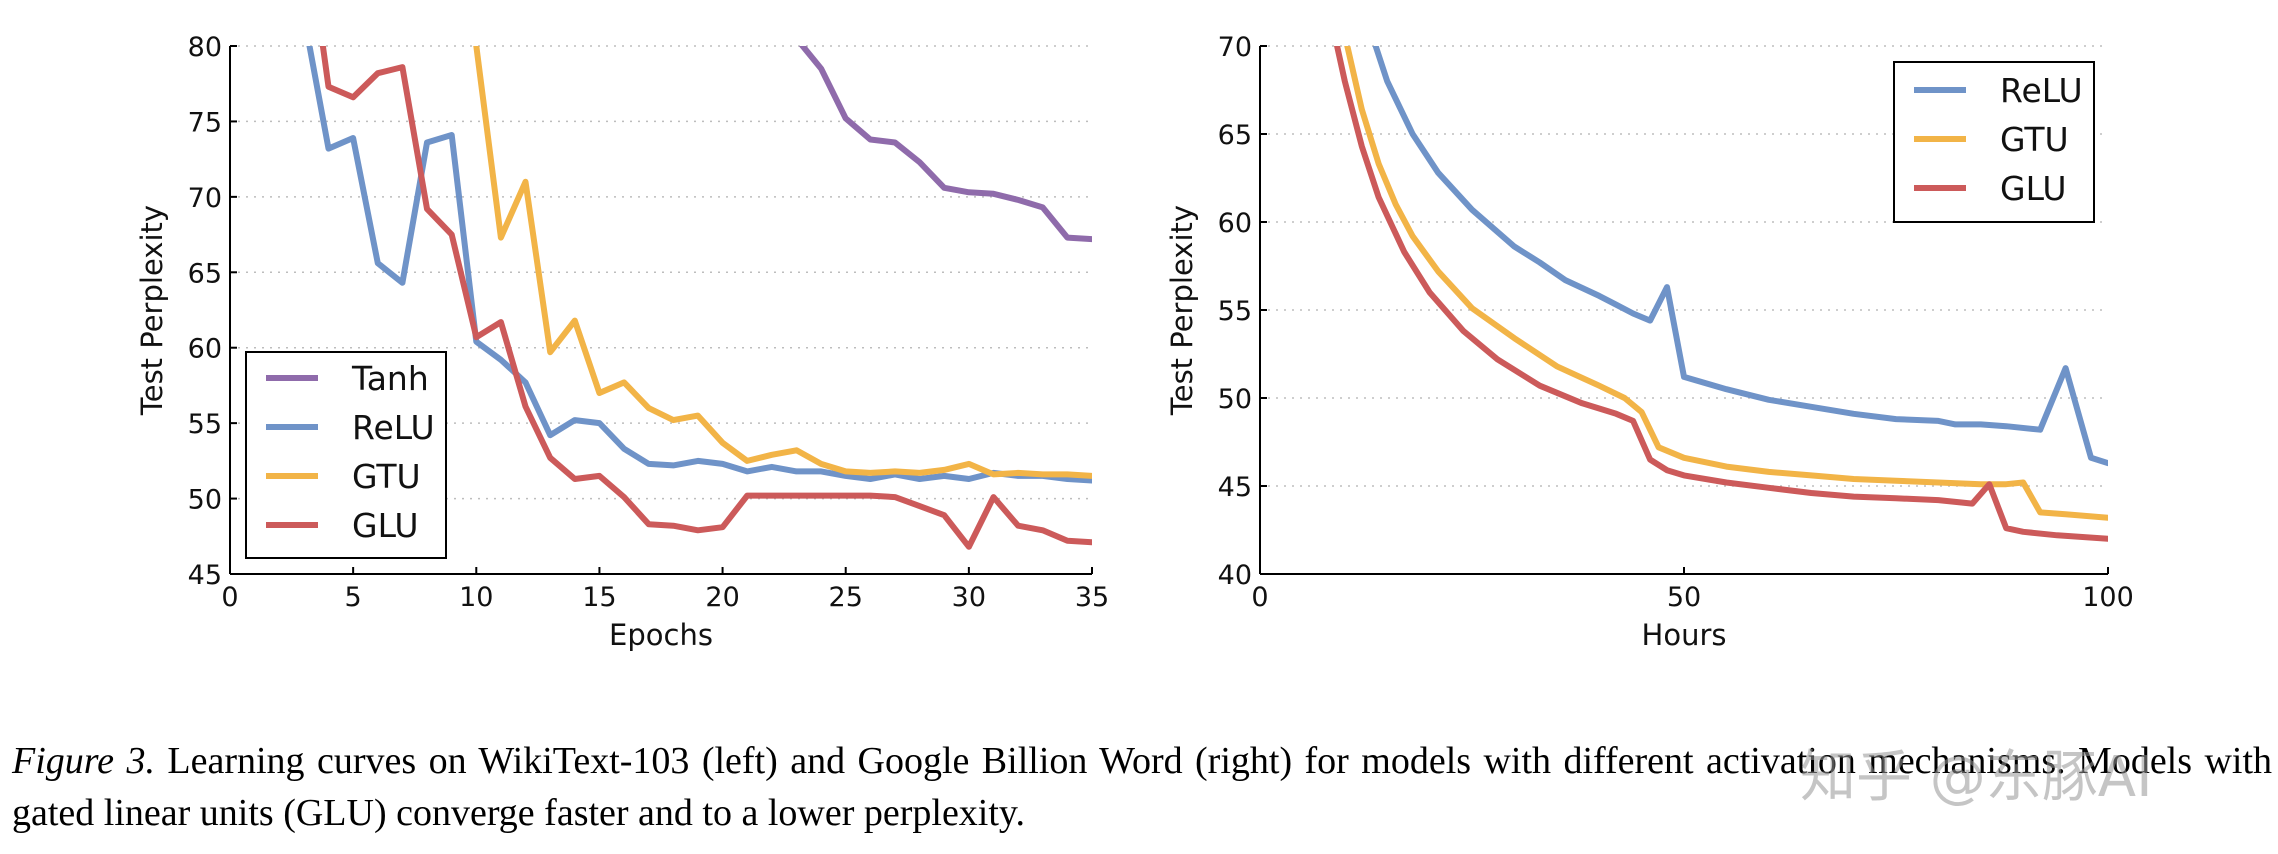 The image size is (2278, 854). I want to click on legend: ReLU GTU GLU, so click(1994, 142).